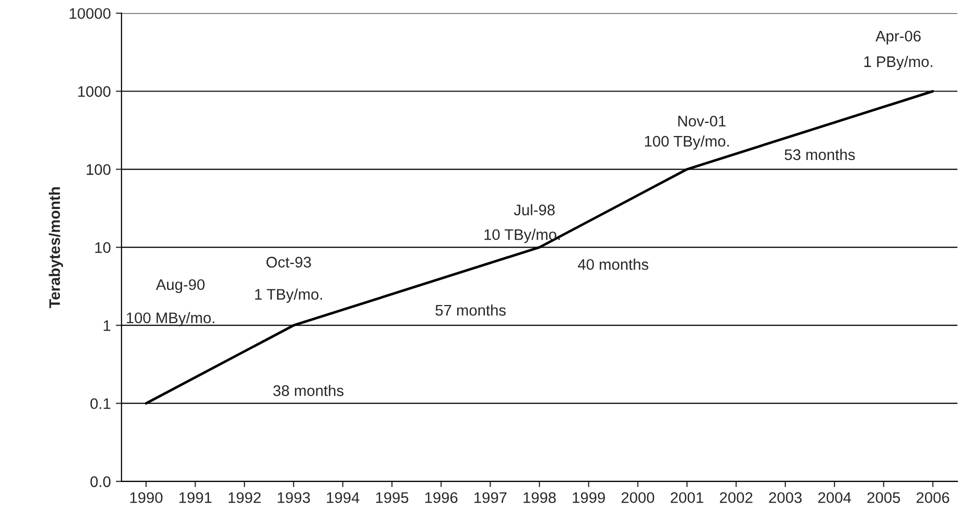 This screenshot has height=529, width=972. What do you see at coordinates (522, 236) in the screenshot?
I see `annotation: 10 TBy/mo.` at bounding box center [522, 236].